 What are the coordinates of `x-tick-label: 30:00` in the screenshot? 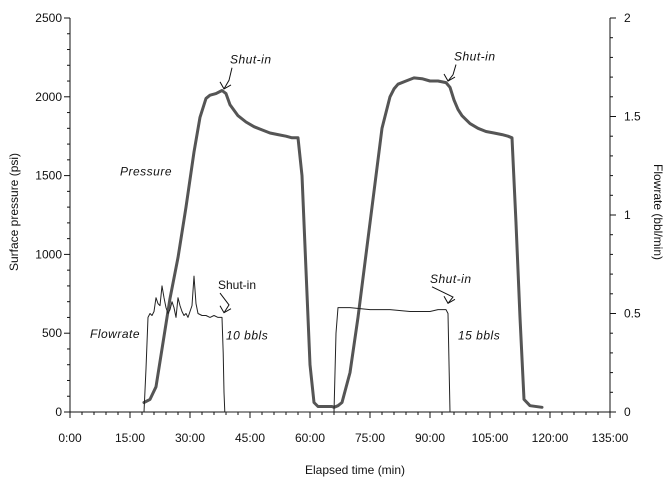 It's located at (190, 438).